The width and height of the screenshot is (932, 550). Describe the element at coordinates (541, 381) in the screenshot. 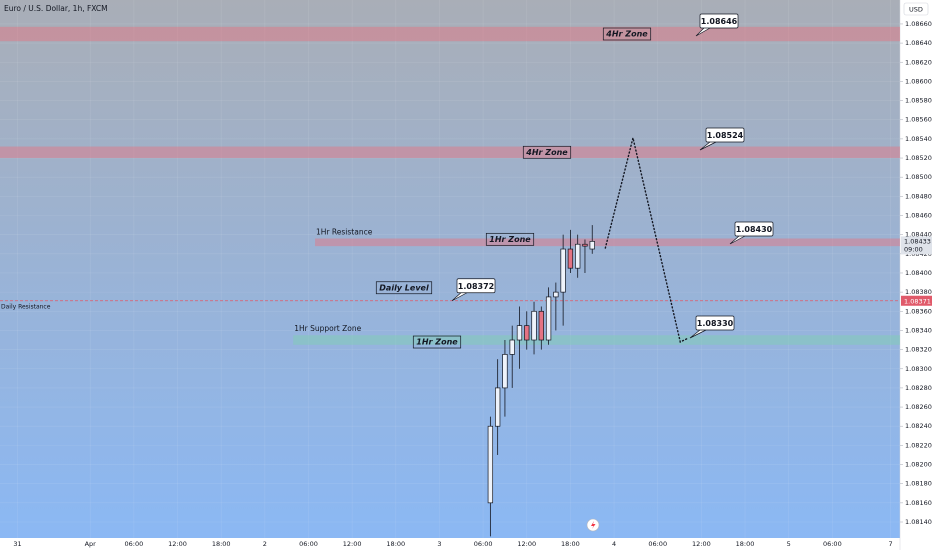

I see `candles` at that location.